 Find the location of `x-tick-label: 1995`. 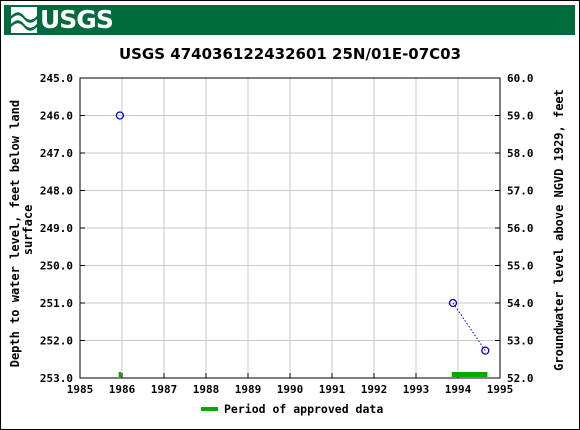

x-tick-label: 1995 is located at coordinates (500, 389).